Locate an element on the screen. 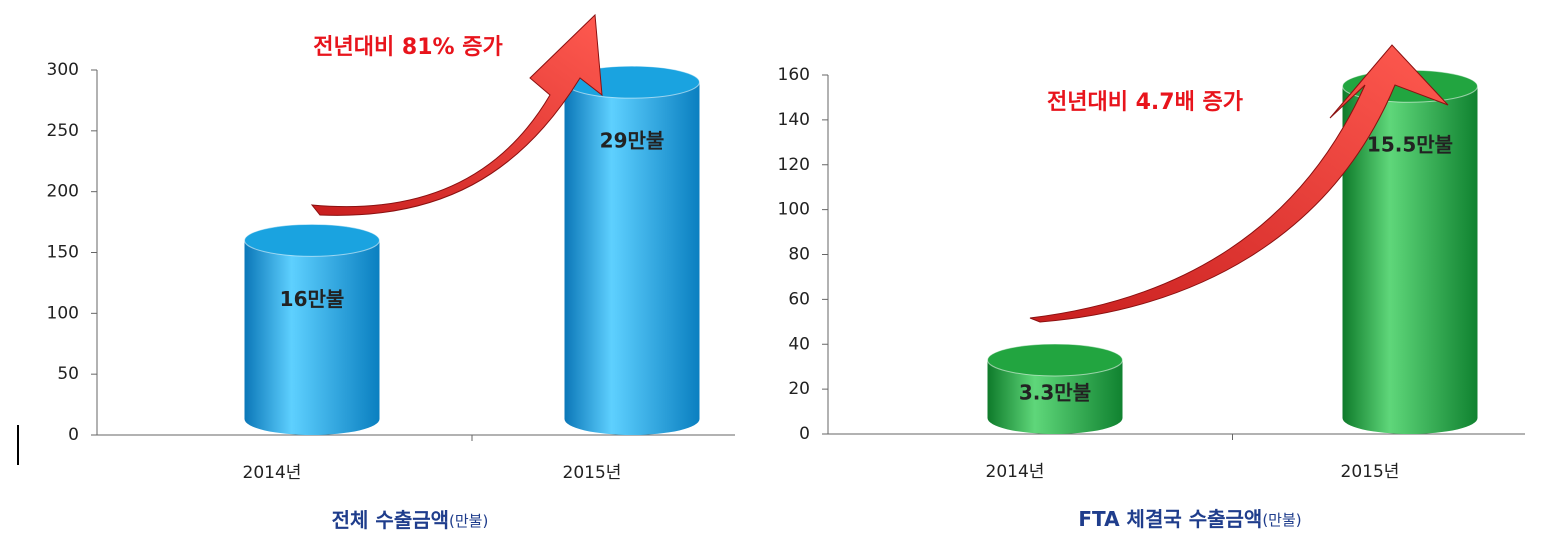 This screenshot has width=1560, height=550. annotation: 전년대비 81% 증가 is located at coordinates (407, 47).